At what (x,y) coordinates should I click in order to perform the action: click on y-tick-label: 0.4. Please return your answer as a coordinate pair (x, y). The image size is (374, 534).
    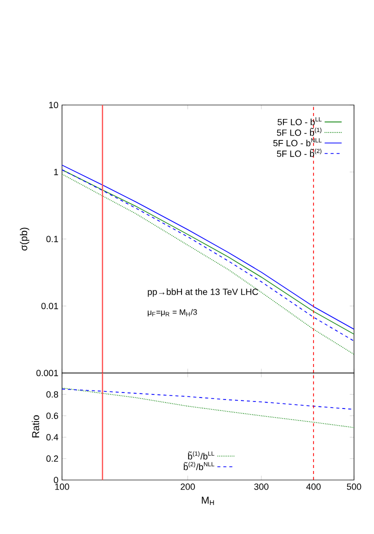
    Looking at the image, I should click on (52, 437).